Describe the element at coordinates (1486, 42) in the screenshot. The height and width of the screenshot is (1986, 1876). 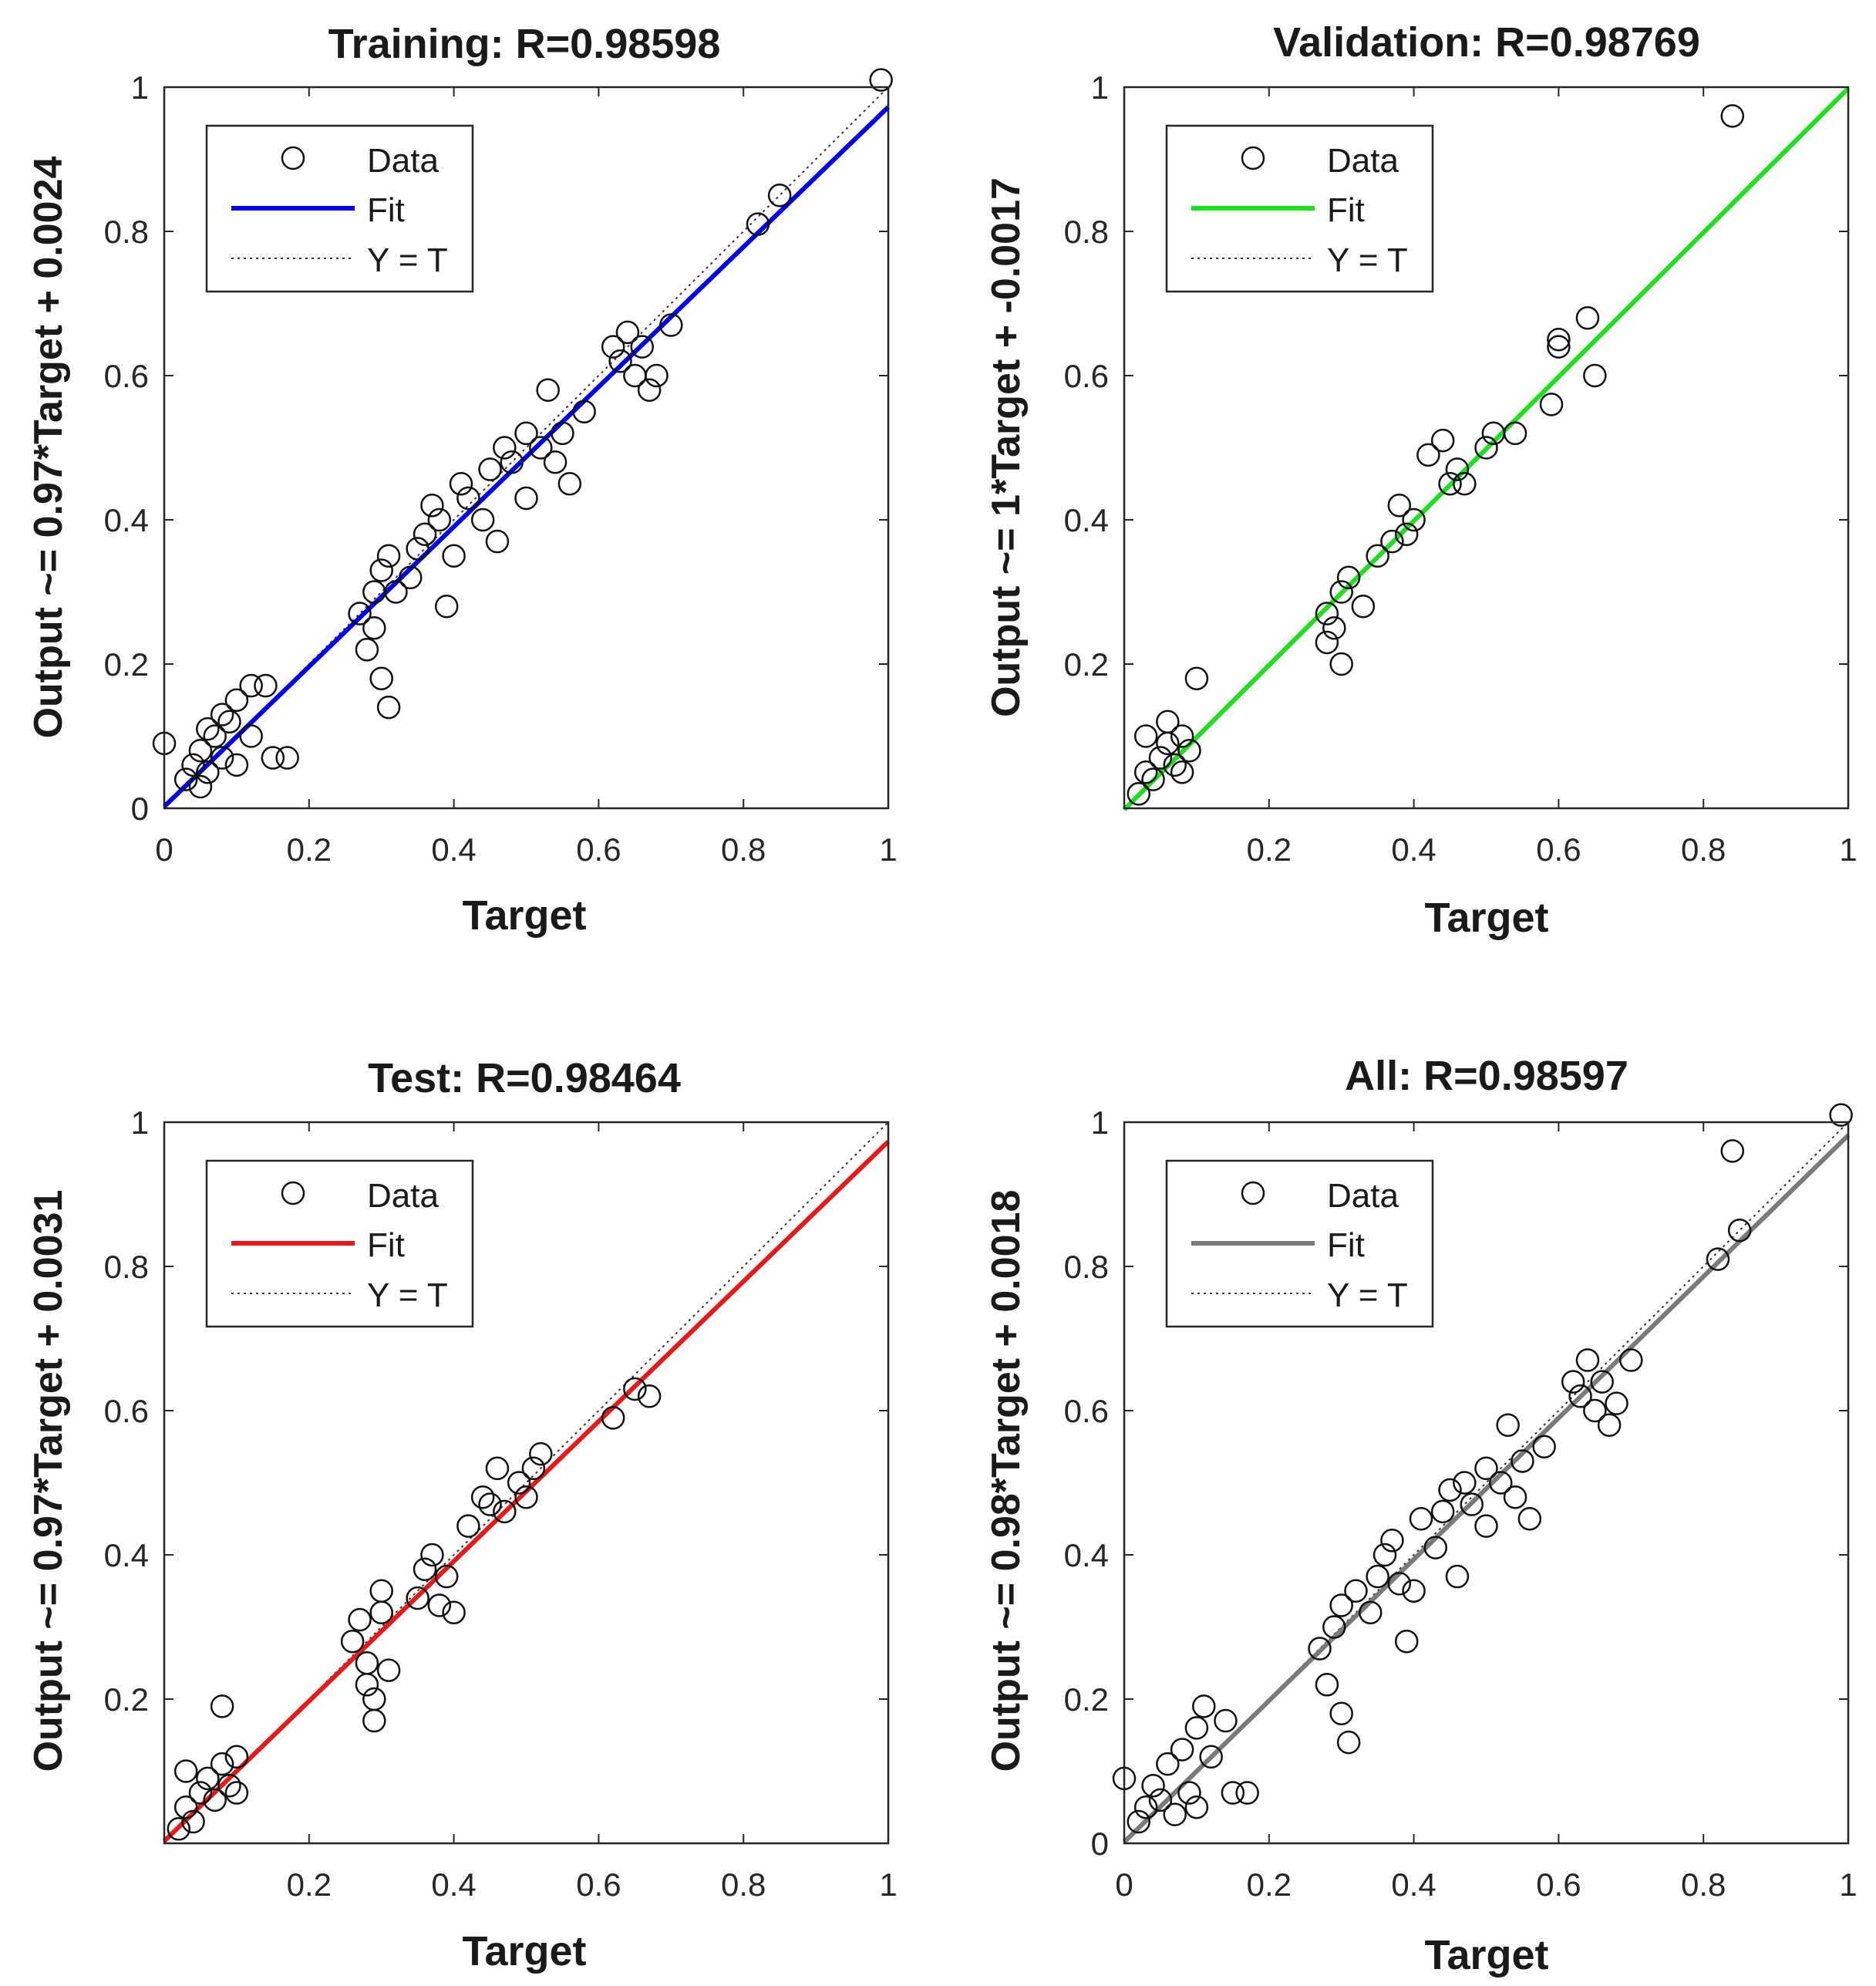
I see `chart-title: Validation: R=0.98769` at that location.